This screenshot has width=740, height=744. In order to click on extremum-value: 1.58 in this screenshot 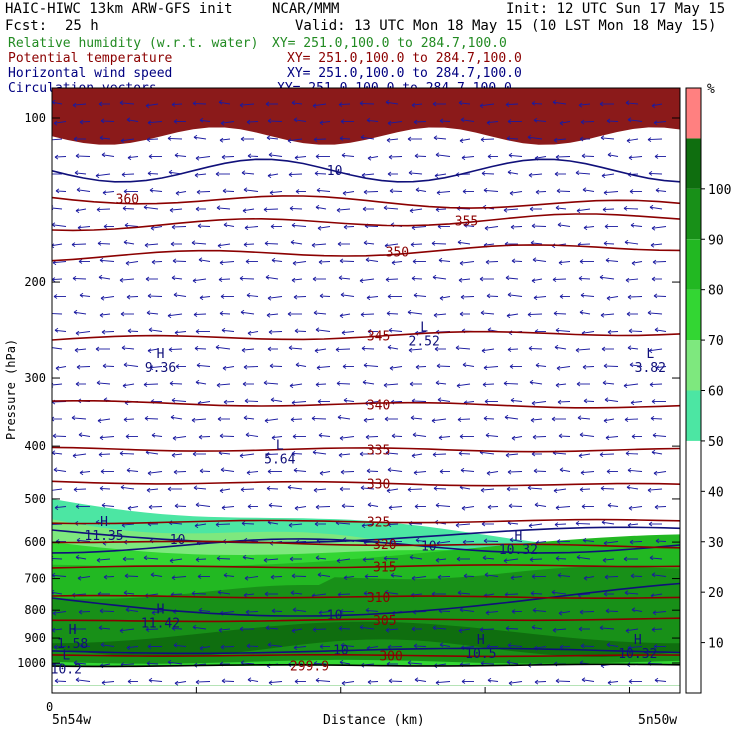, I will do `click(72, 644)`.